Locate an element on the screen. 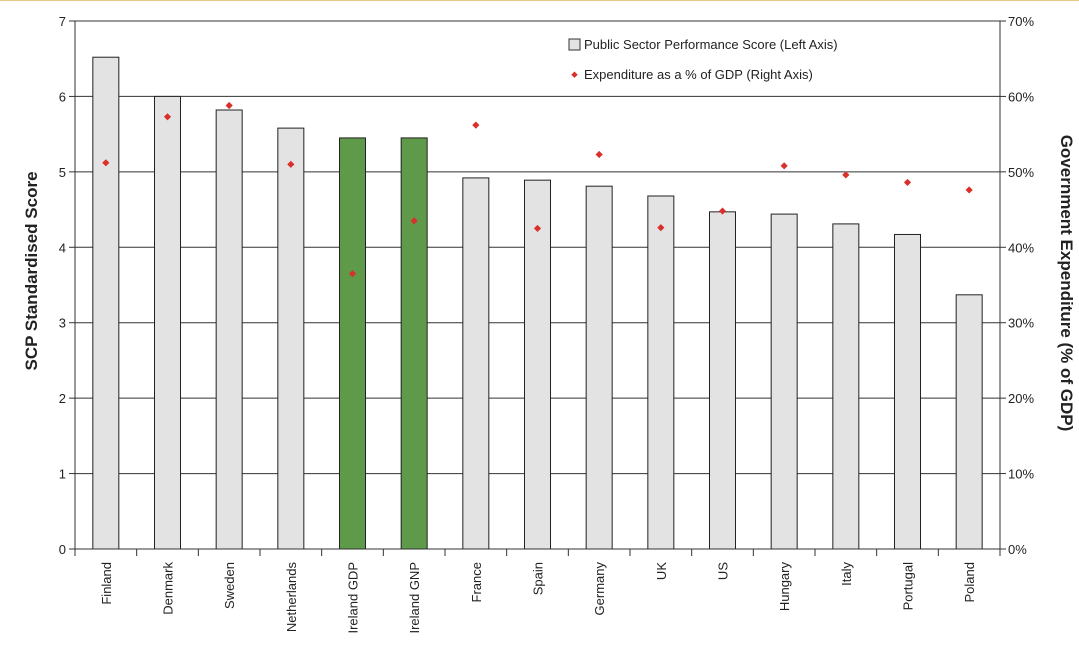 The width and height of the screenshot is (1079, 662). right-tick-label: 20% is located at coordinates (1021, 398).